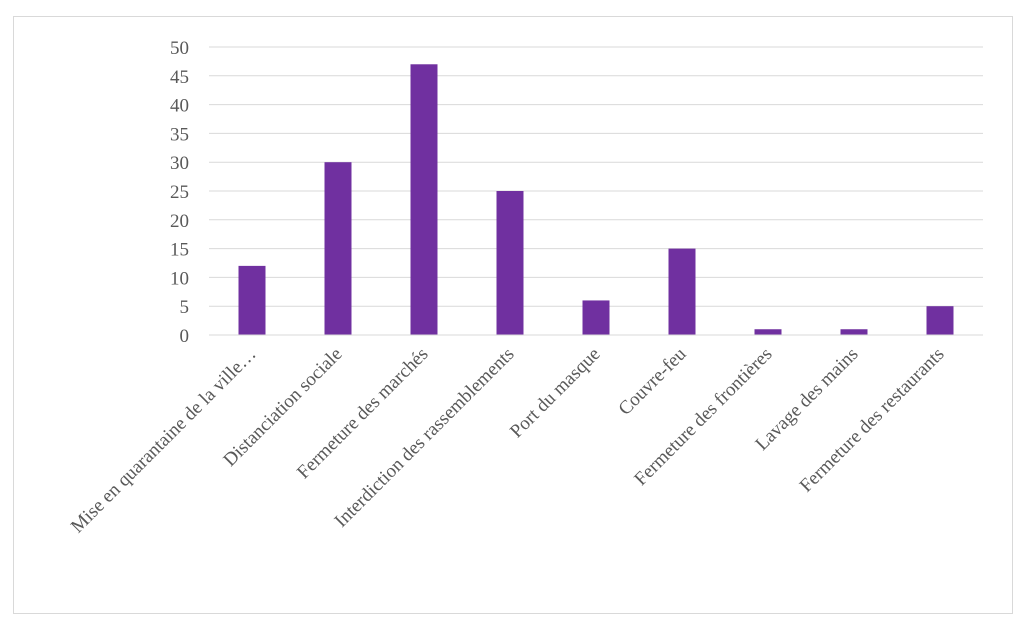 The width and height of the screenshot is (1024, 626). I want to click on y-tick-label: 45, so click(179, 77).